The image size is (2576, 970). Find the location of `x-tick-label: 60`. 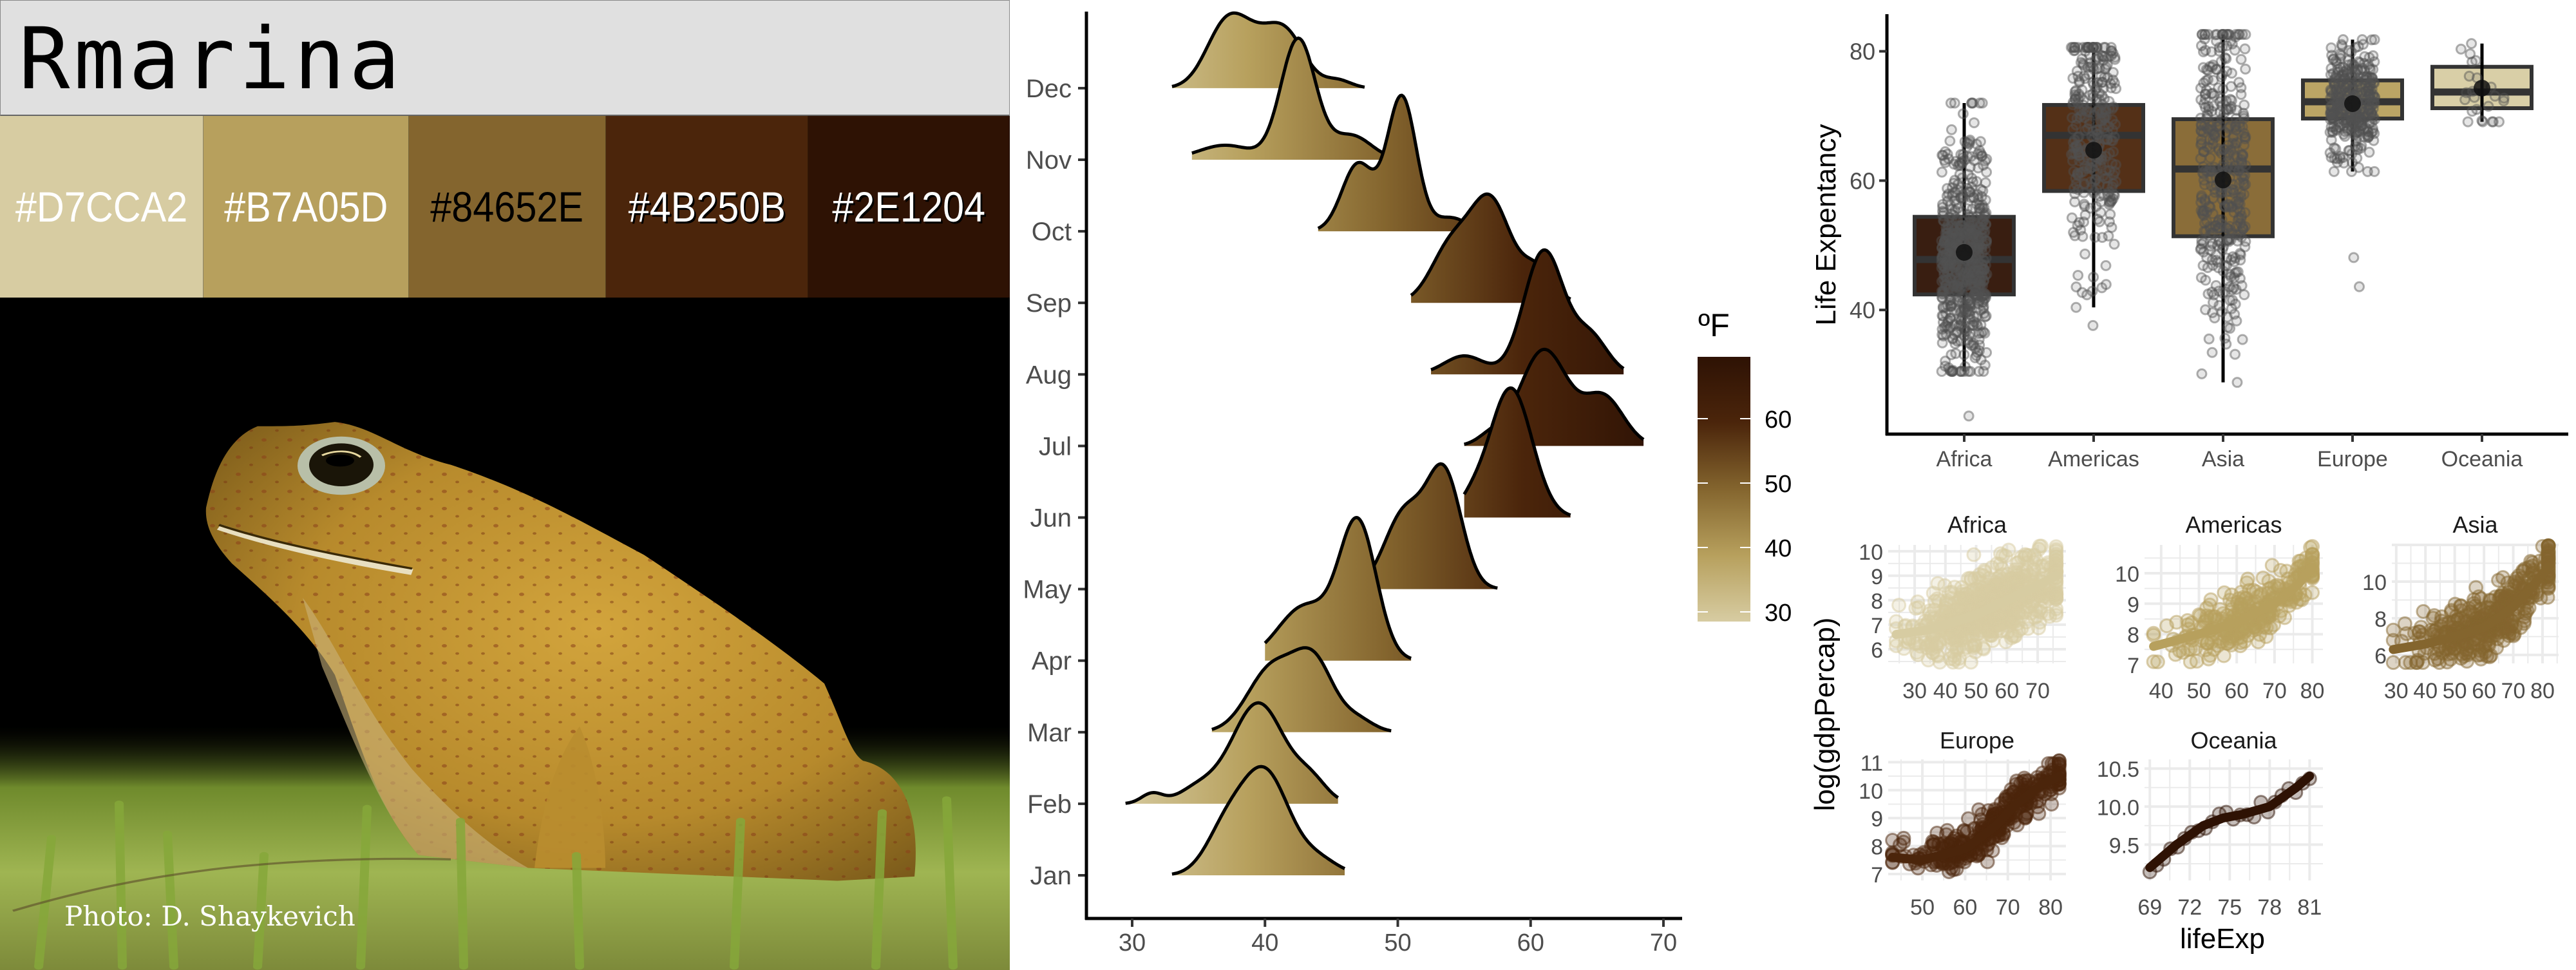

x-tick-label: 60 is located at coordinates (2236, 691).